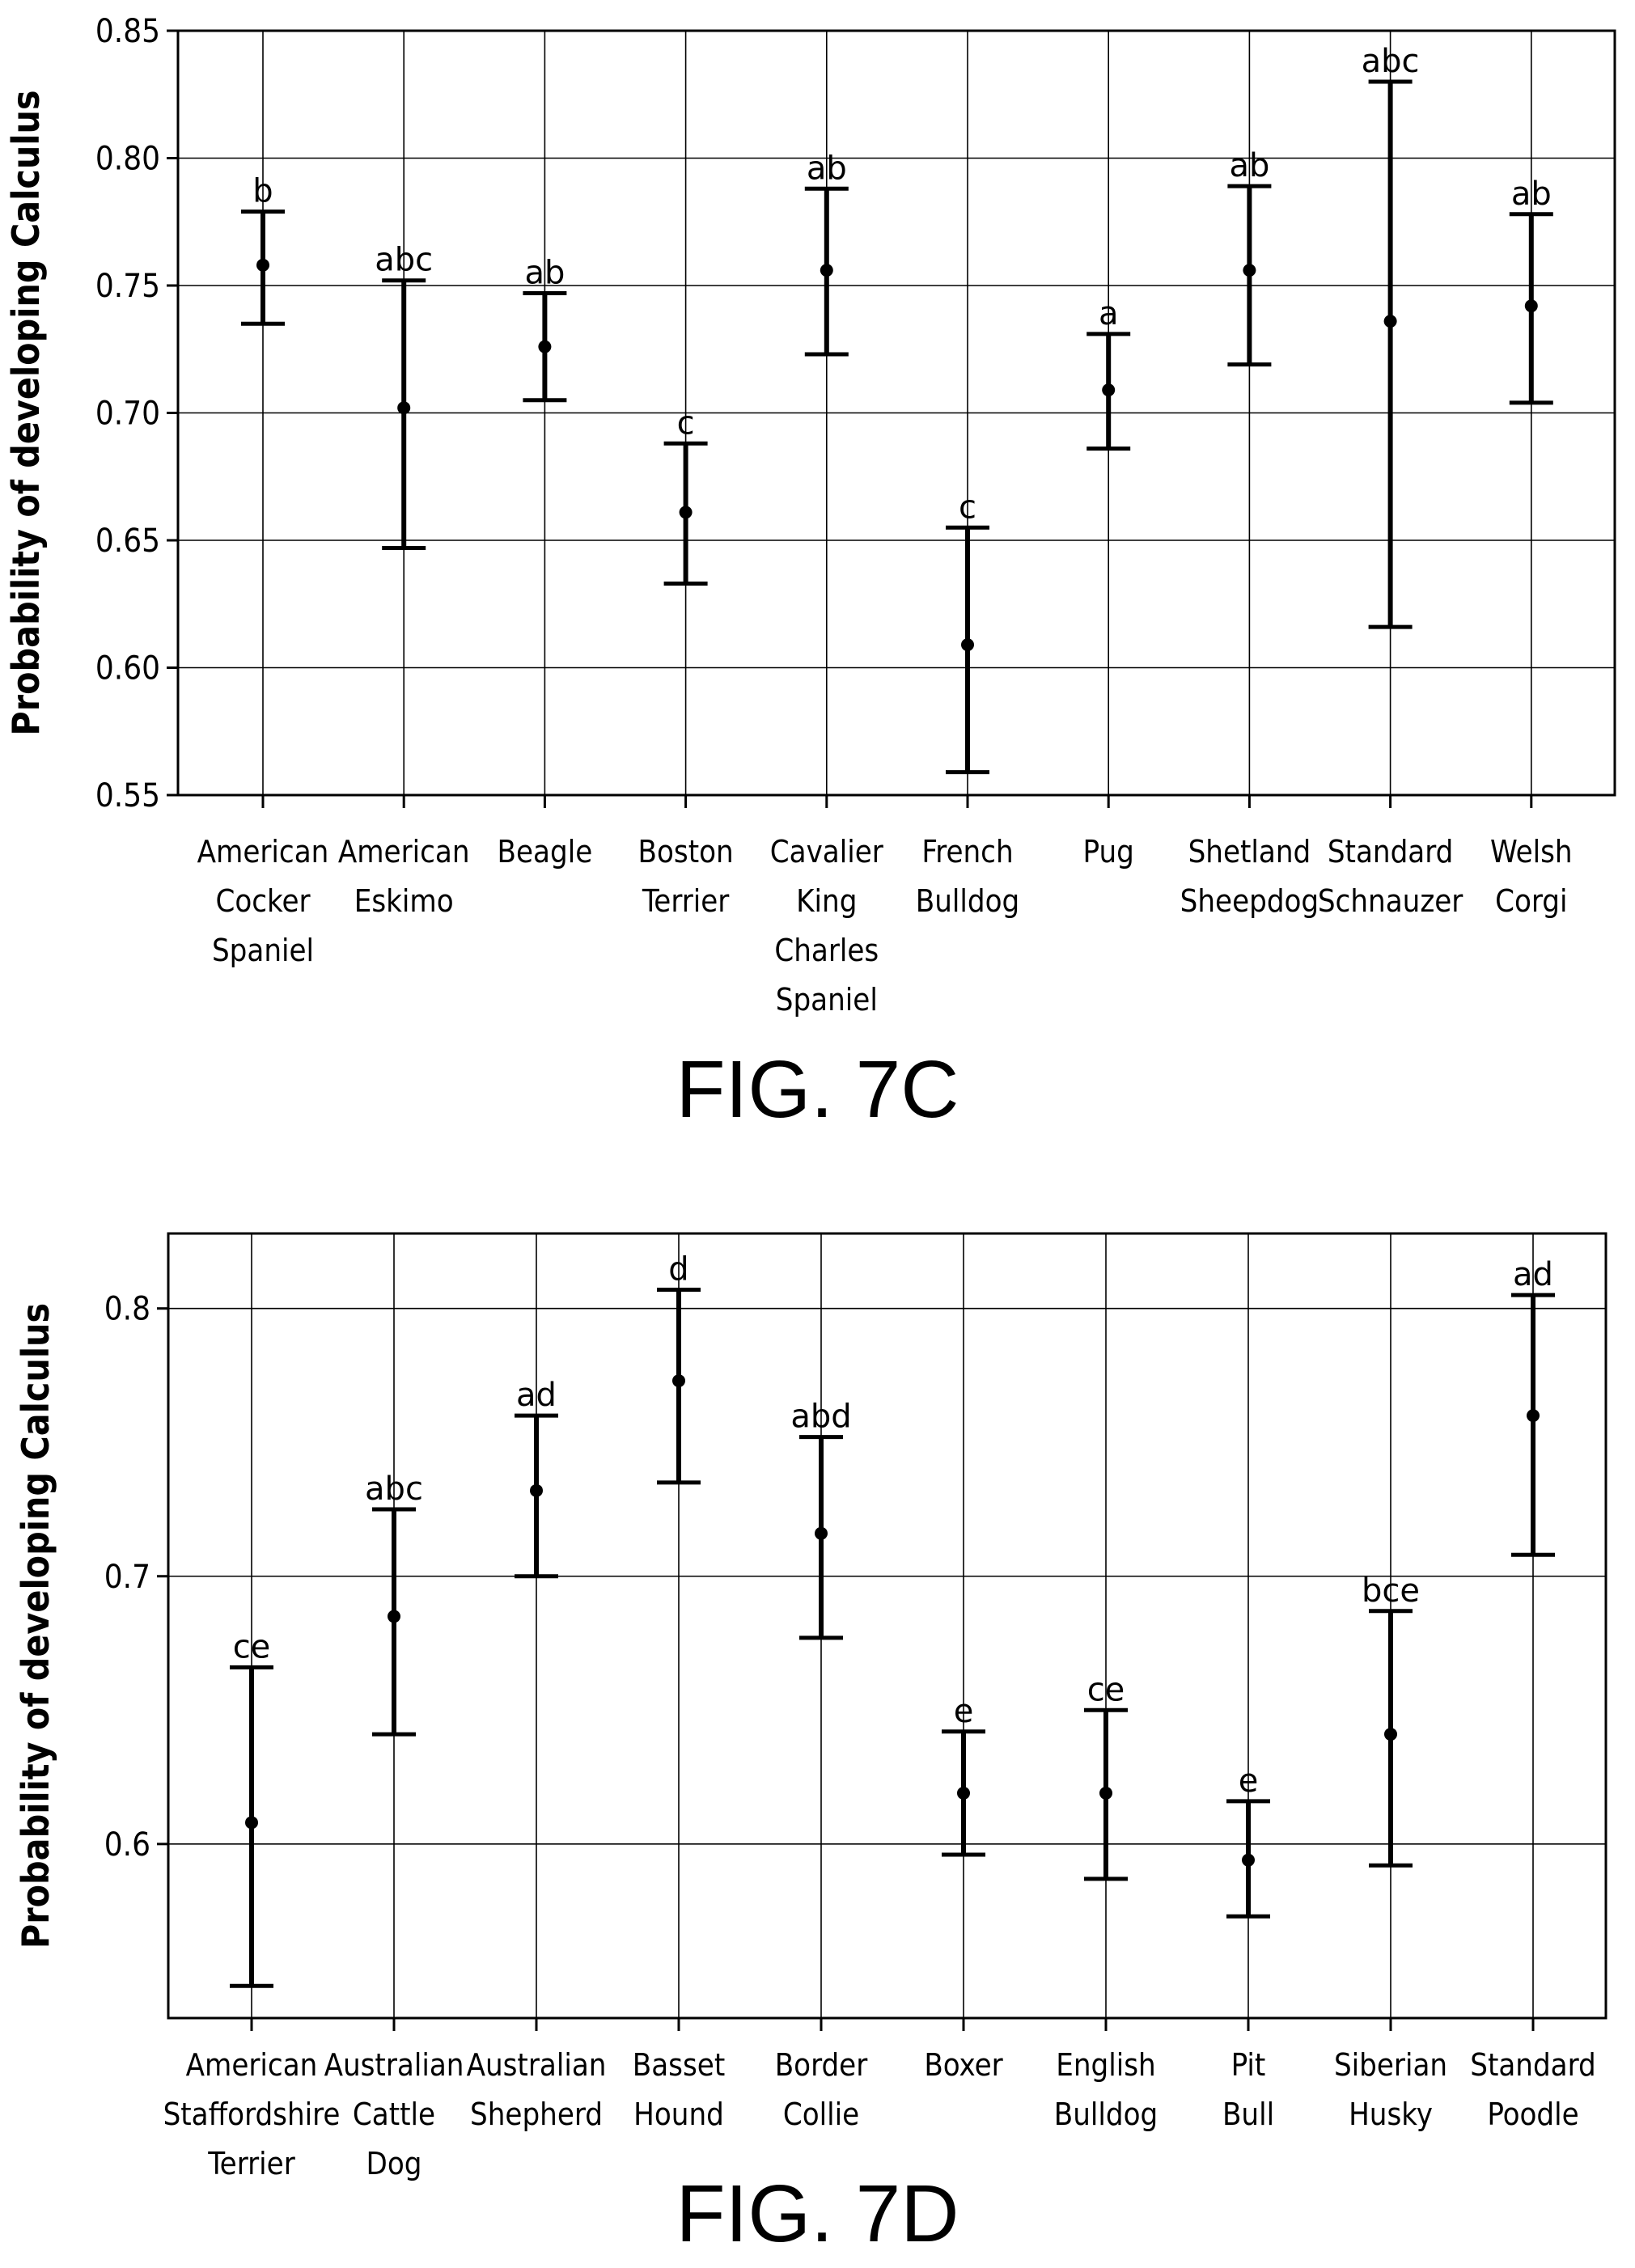  What do you see at coordinates (827, 926) in the screenshot?
I see `category-label: Cavalier King Charles Spaniel` at bounding box center [827, 926].